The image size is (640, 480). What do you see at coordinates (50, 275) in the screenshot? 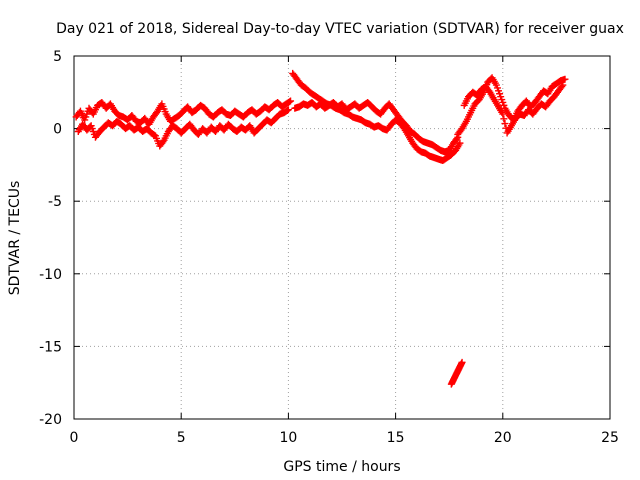
I see `y-tick-label-3: -10` at bounding box center [50, 275].